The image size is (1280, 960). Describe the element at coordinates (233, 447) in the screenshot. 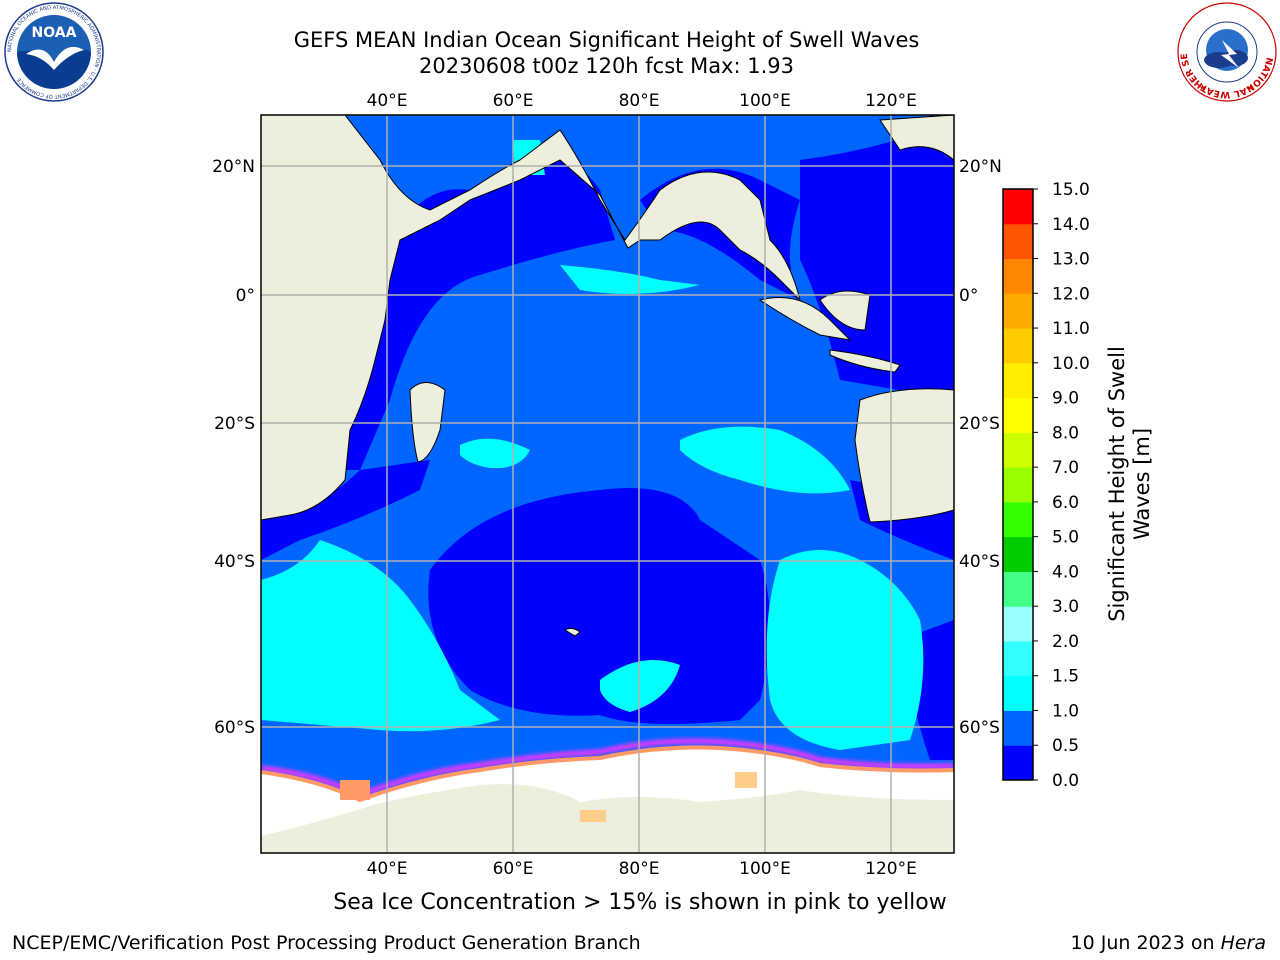

I see `lat-labels-left: 20°N 0° 20°S 40°S 60°S` at that location.